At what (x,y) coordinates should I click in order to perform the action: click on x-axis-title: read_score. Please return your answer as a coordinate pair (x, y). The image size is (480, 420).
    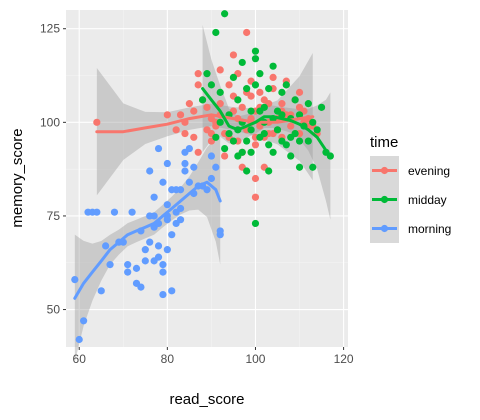
    Looking at the image, I should click on (206, 399).